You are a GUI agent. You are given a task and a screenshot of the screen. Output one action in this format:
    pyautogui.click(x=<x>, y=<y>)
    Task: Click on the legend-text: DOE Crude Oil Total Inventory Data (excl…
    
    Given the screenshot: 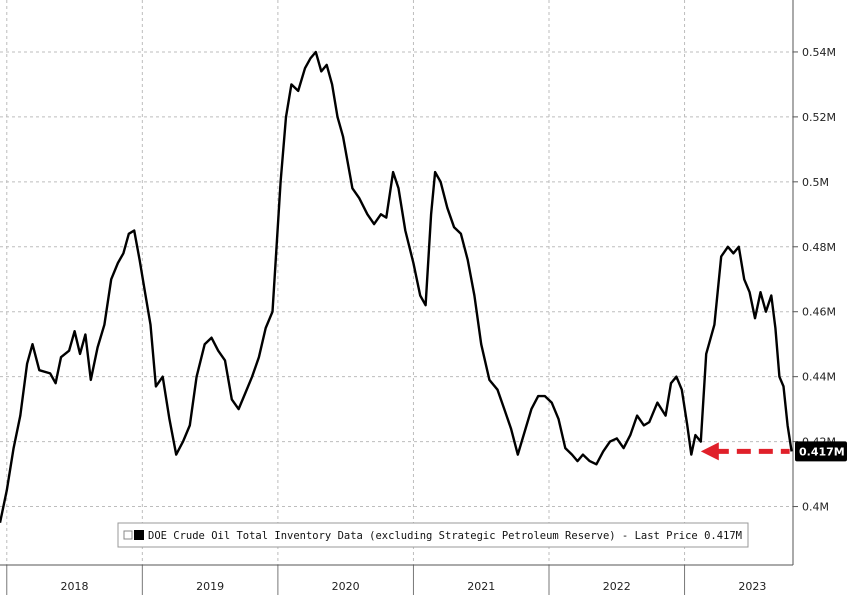 What is the action you would take?
    pyautogui.click(x=445, y=535)
    